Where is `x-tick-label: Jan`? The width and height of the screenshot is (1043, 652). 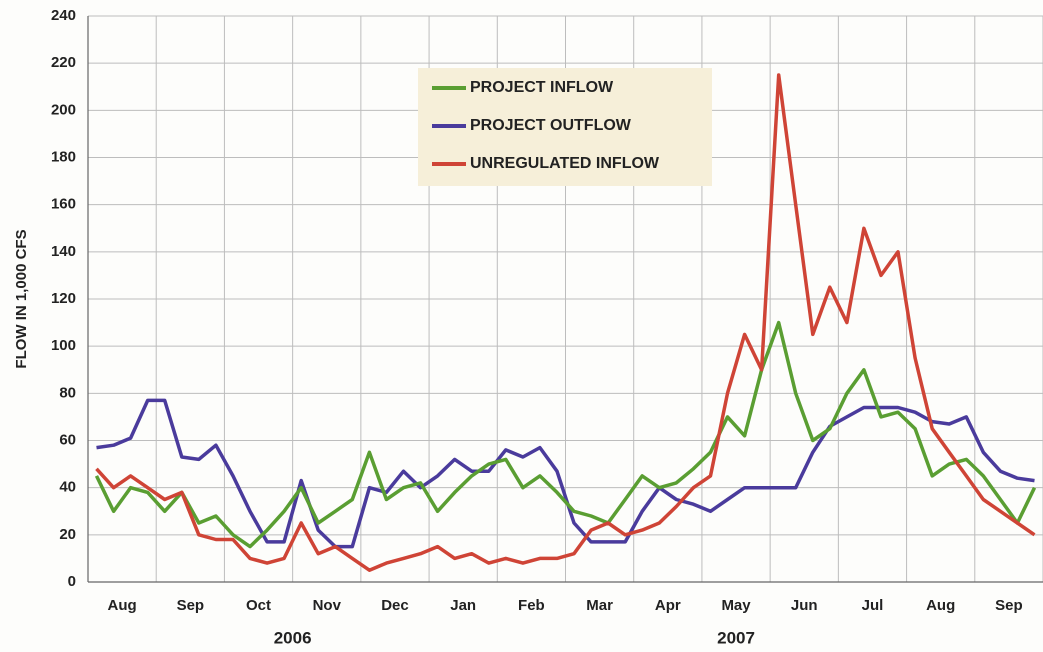
x-tick-label: Jan is located at coordinates (463, 605).